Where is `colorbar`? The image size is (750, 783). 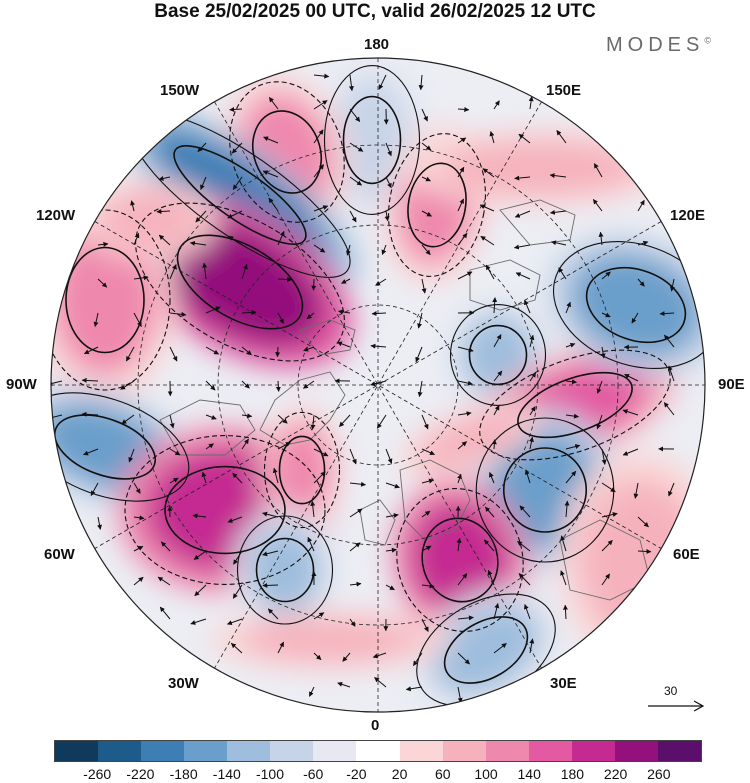 colorbar is located at coordinates (378, 751).